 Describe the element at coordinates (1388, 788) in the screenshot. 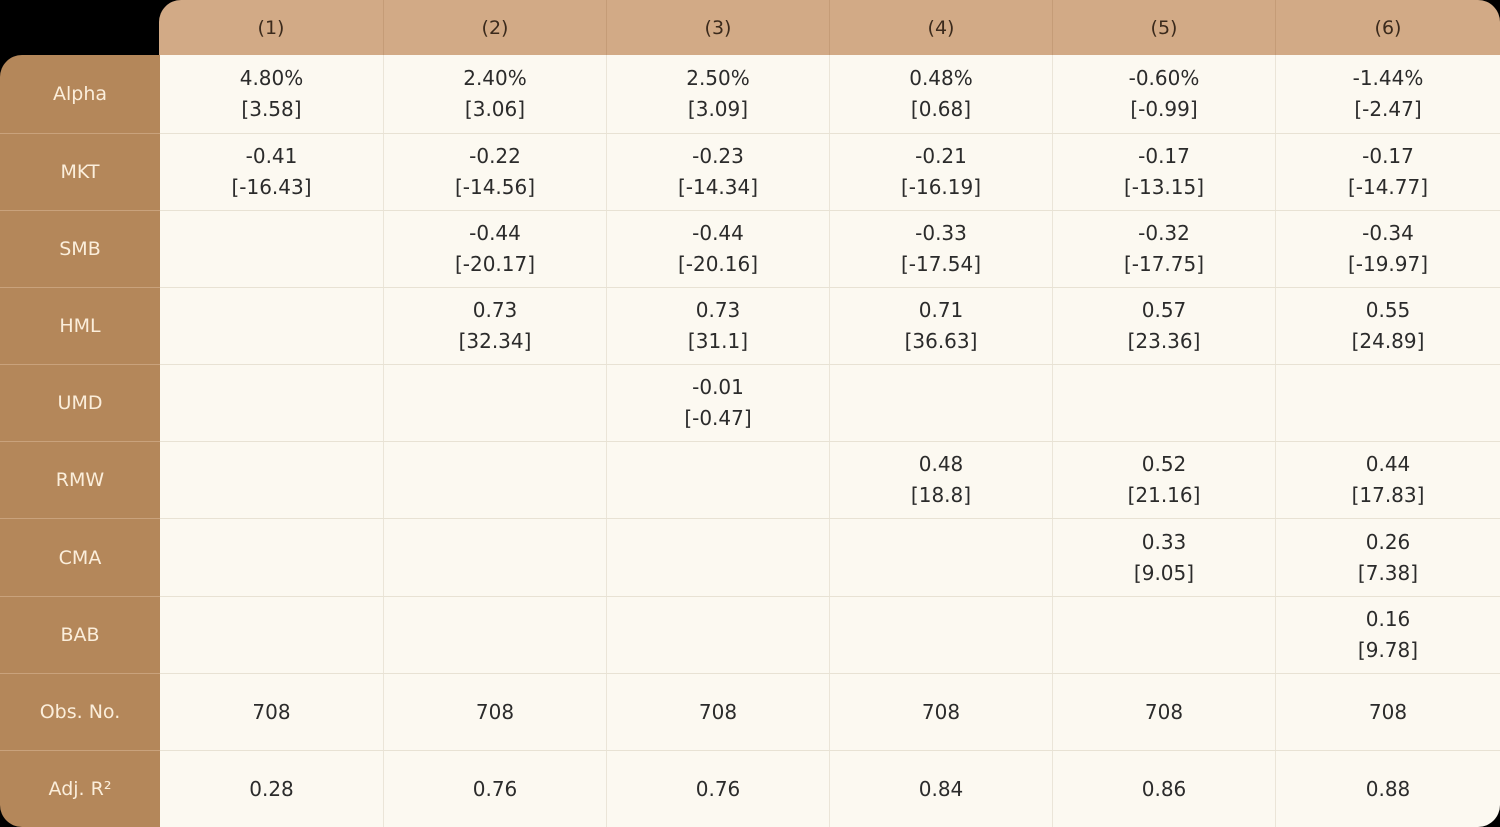

I see `coefficient-value: 0.88` at that location.